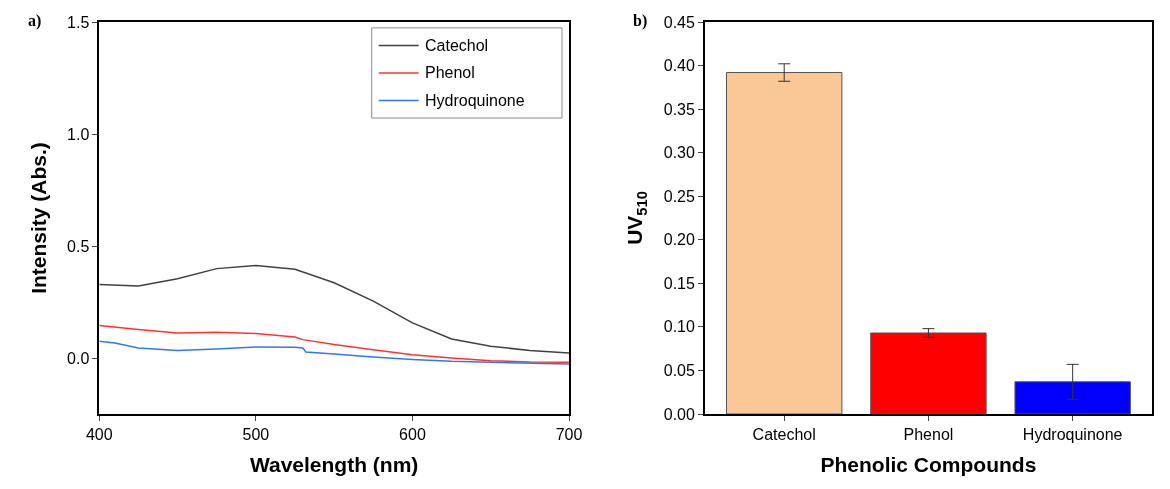 The height and width of the screenshot is (489, 1170). Describe the element at coordinates (412, 434) in the screenshot. I see `x-tick-label: 600` at that location.